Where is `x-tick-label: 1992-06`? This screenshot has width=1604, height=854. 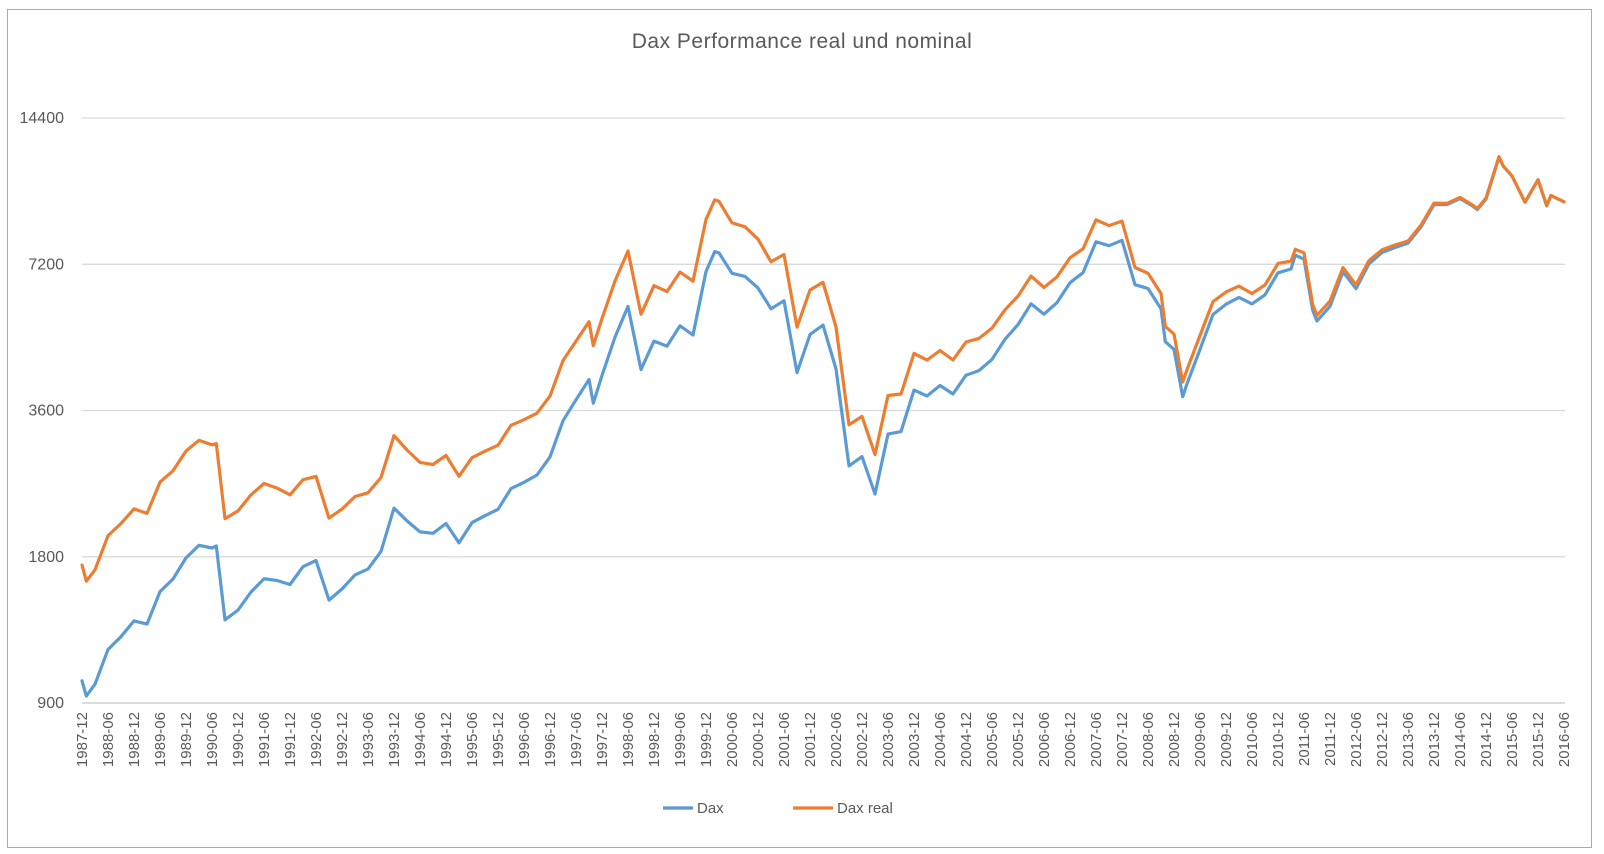
x-tick-label: 1992-06 is located at coordinates (316, 739).